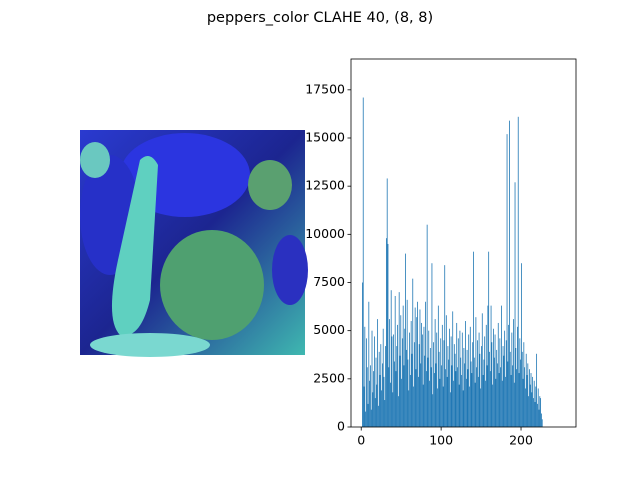 The image size is (640, 480). Describe the element at coordinates (329, 329) in the screenshot. I see `y-tick-label: 5000` at that location.